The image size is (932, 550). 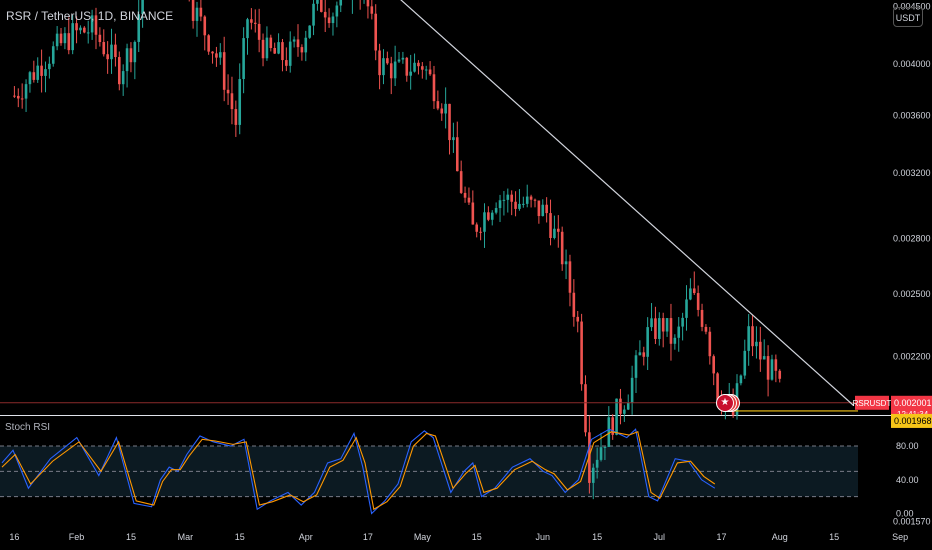 I want to click on symbol-tag-label: RSRUSDT, so click(x=872, y=403).